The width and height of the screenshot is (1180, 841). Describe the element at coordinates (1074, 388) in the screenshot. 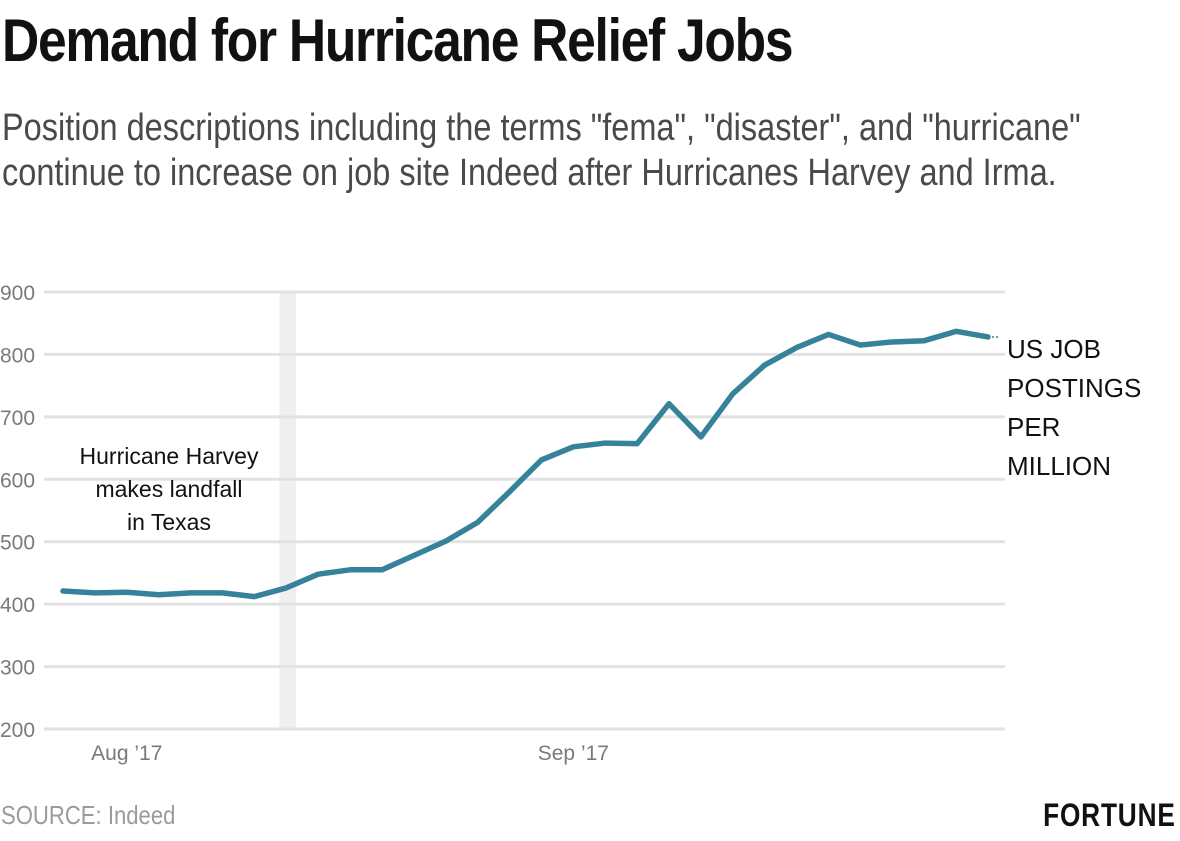

I see `series-label-line: POSTINGS` at that location.